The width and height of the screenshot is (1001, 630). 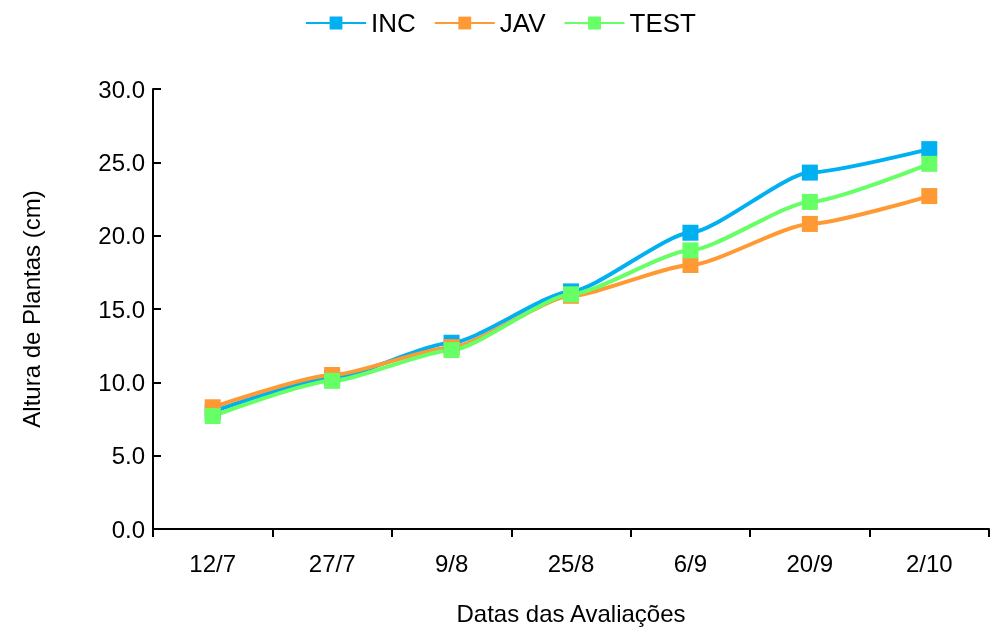 What do you see at coordinates (451, 563) in the screenshot?
I see `x-tick-label: 9/8` at bounding box center [451, 563].